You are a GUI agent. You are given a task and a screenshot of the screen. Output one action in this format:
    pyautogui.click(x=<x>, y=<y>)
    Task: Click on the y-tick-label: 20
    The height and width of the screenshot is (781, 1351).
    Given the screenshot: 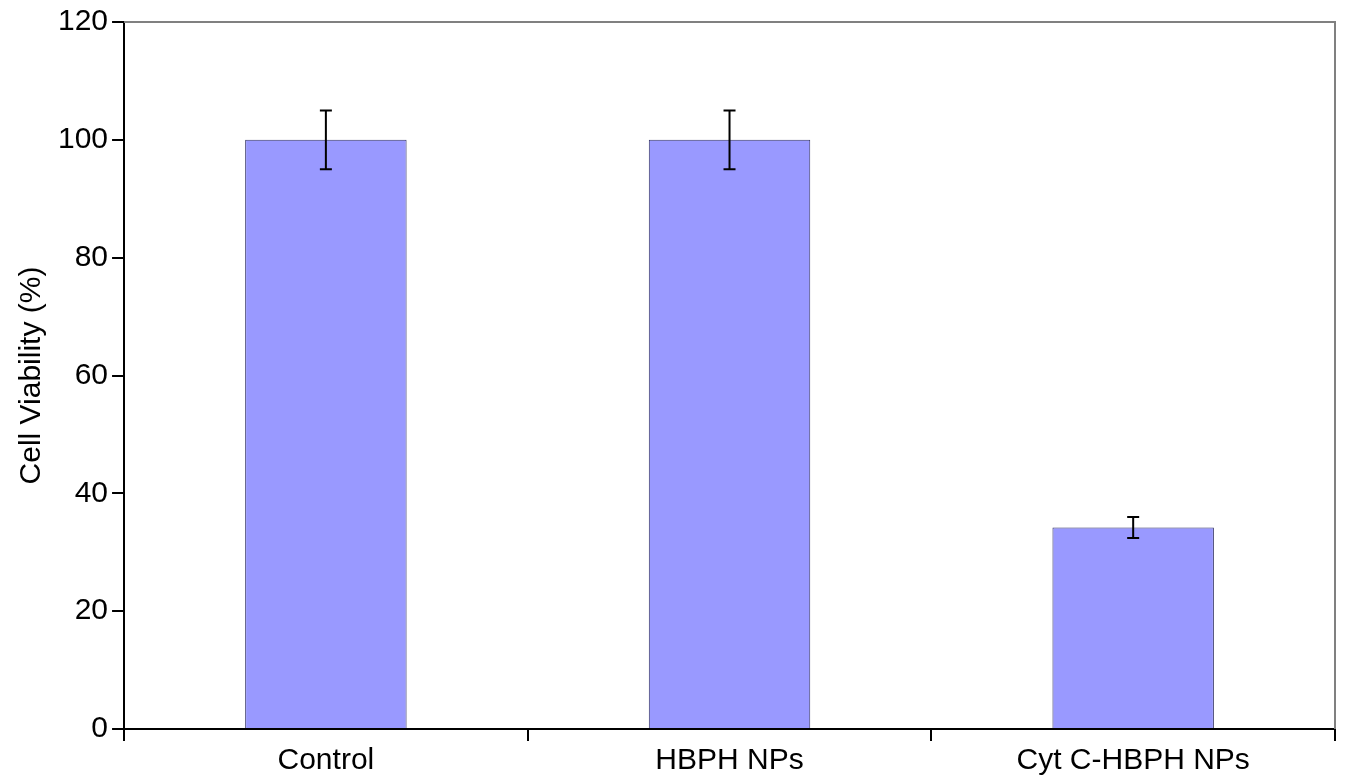 What is the action you would take?
    pyautogui.click(x=91, y=609)
    